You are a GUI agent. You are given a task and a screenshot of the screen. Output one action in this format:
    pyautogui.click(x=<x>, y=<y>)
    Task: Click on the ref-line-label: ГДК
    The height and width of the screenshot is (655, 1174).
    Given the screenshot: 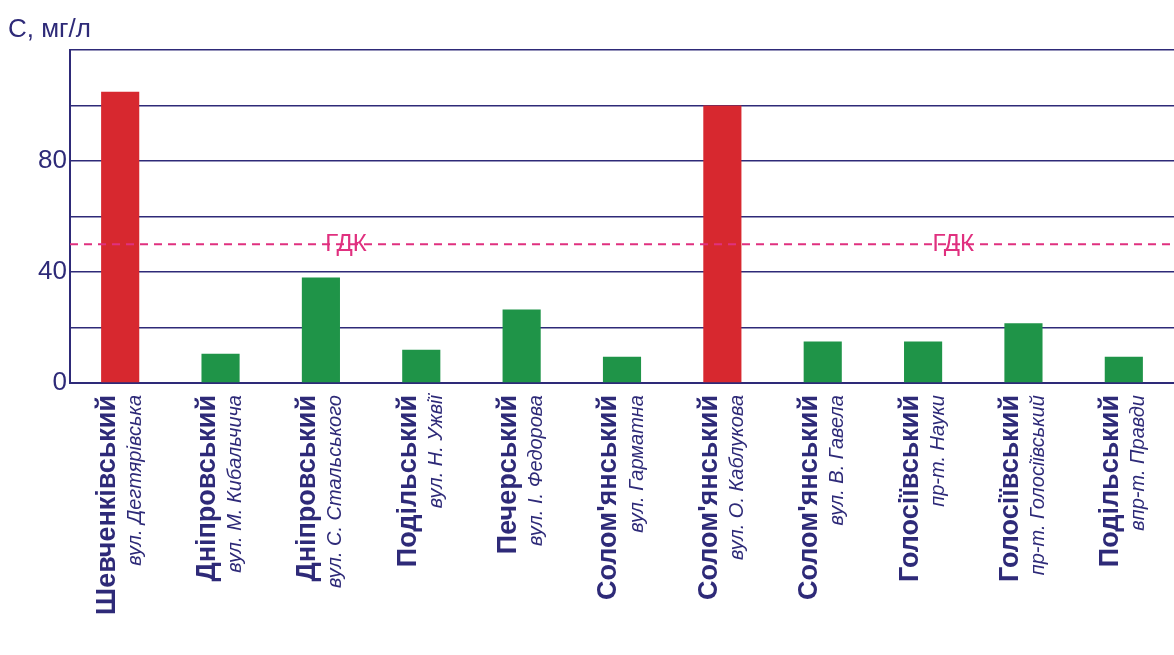 What is the action you would take?
    pyautogui.click(x=346, y=242)
    